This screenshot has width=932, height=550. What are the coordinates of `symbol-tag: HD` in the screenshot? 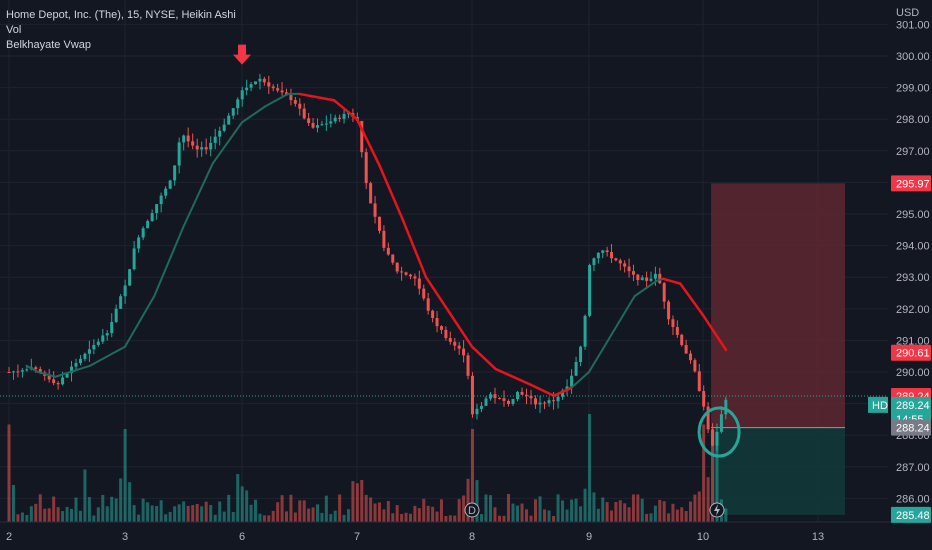 It's located at (880, 406).